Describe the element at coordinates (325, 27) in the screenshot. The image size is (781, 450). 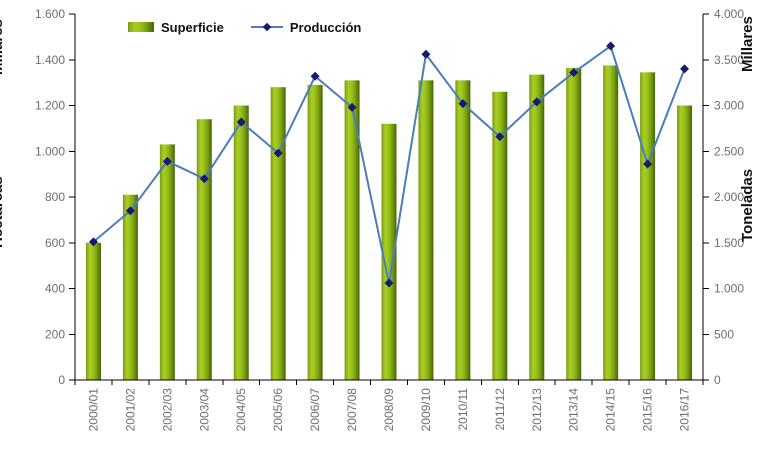
I see `legend-produccion-label: Producción` at that location.